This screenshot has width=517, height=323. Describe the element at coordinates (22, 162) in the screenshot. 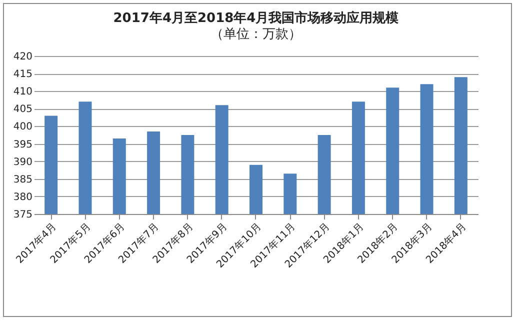

I see `y-tick-label: 390` at that location.